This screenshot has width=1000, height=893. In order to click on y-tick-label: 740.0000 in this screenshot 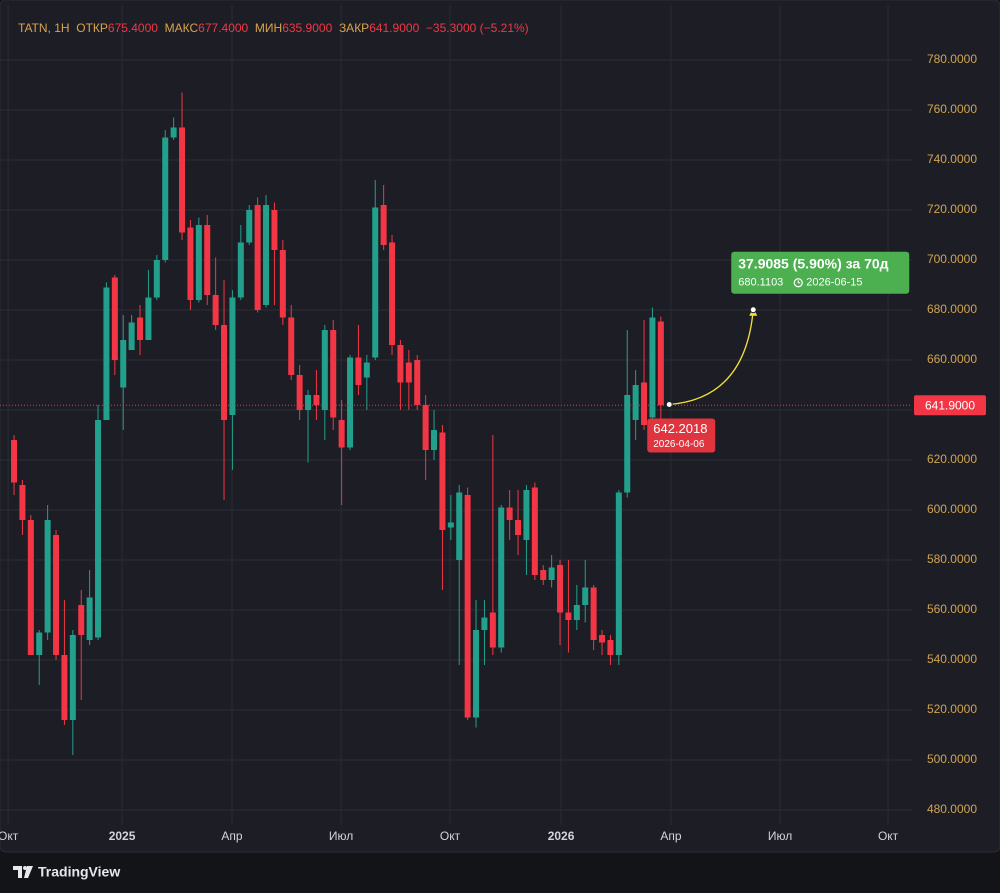, I will do `click(952, 159)`.